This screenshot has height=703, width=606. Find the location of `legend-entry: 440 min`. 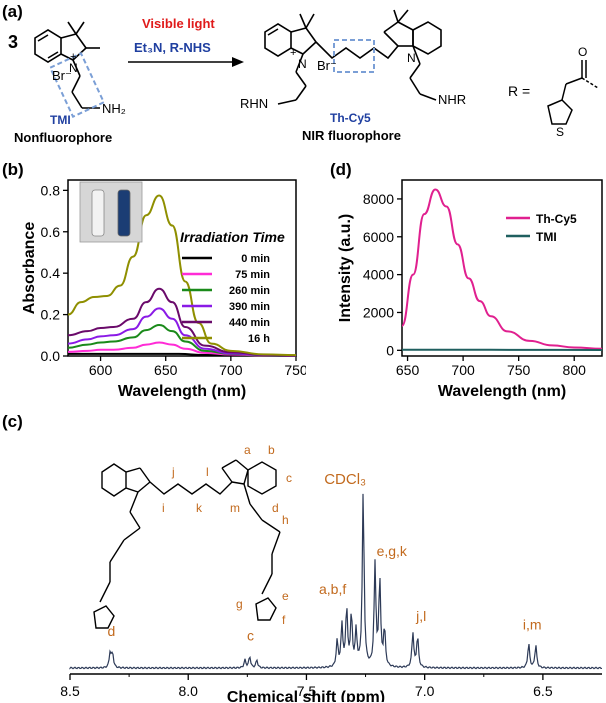

legend-entry: 440 min is located at coordinates (249, 323).